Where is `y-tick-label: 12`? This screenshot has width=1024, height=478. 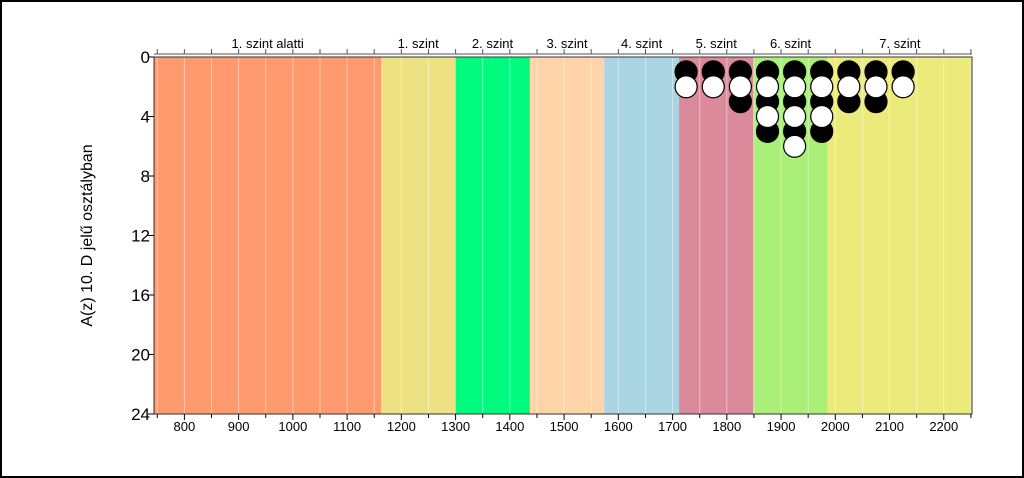 y-tick-label: 12 is located at coordinates (140, 236).